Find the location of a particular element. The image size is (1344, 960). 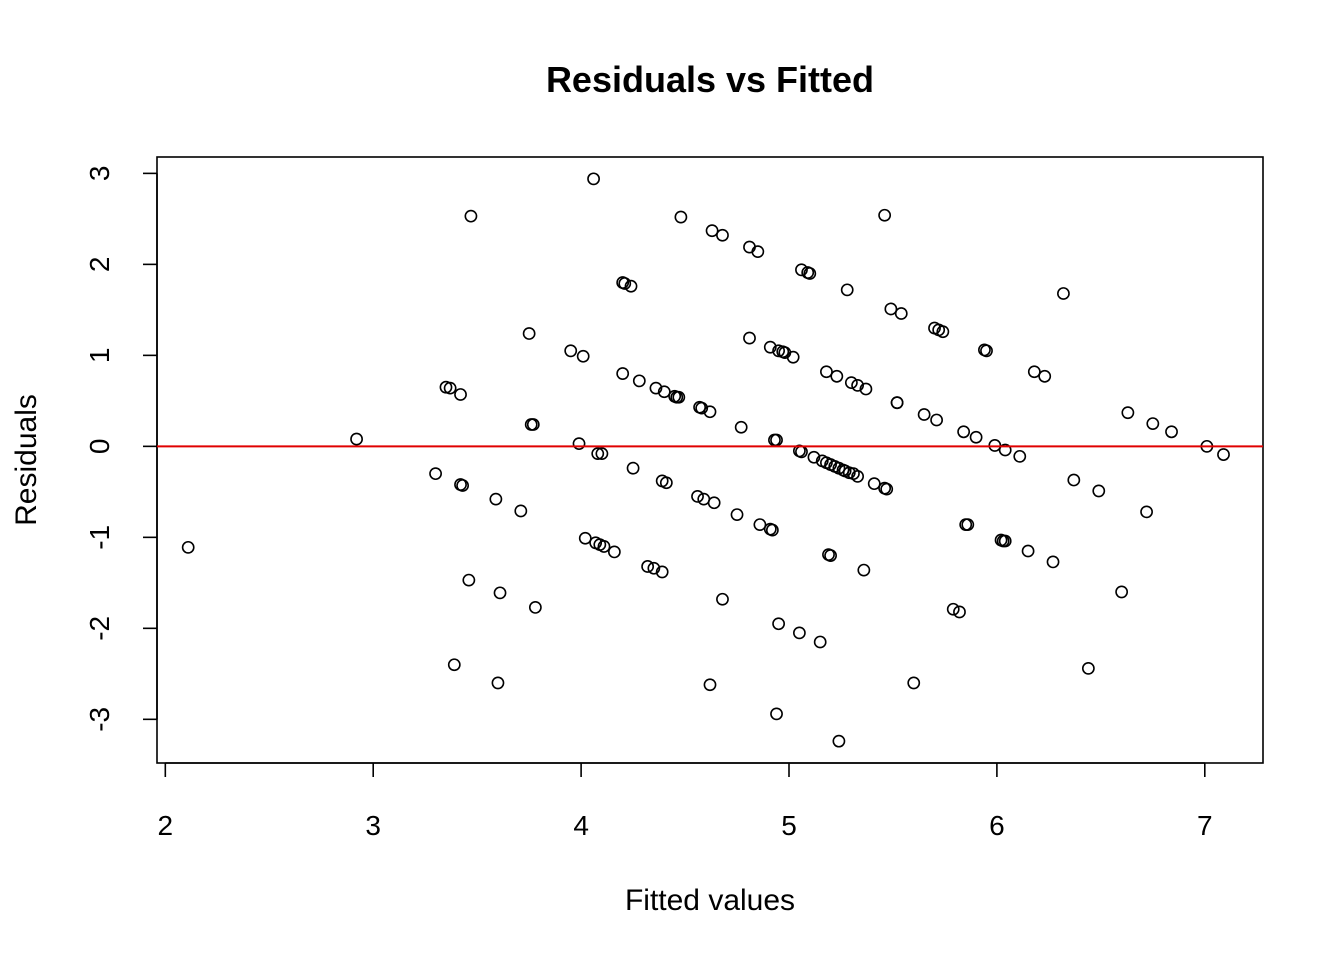

y-tick-label: -1 is located at coordinates (99, 537).